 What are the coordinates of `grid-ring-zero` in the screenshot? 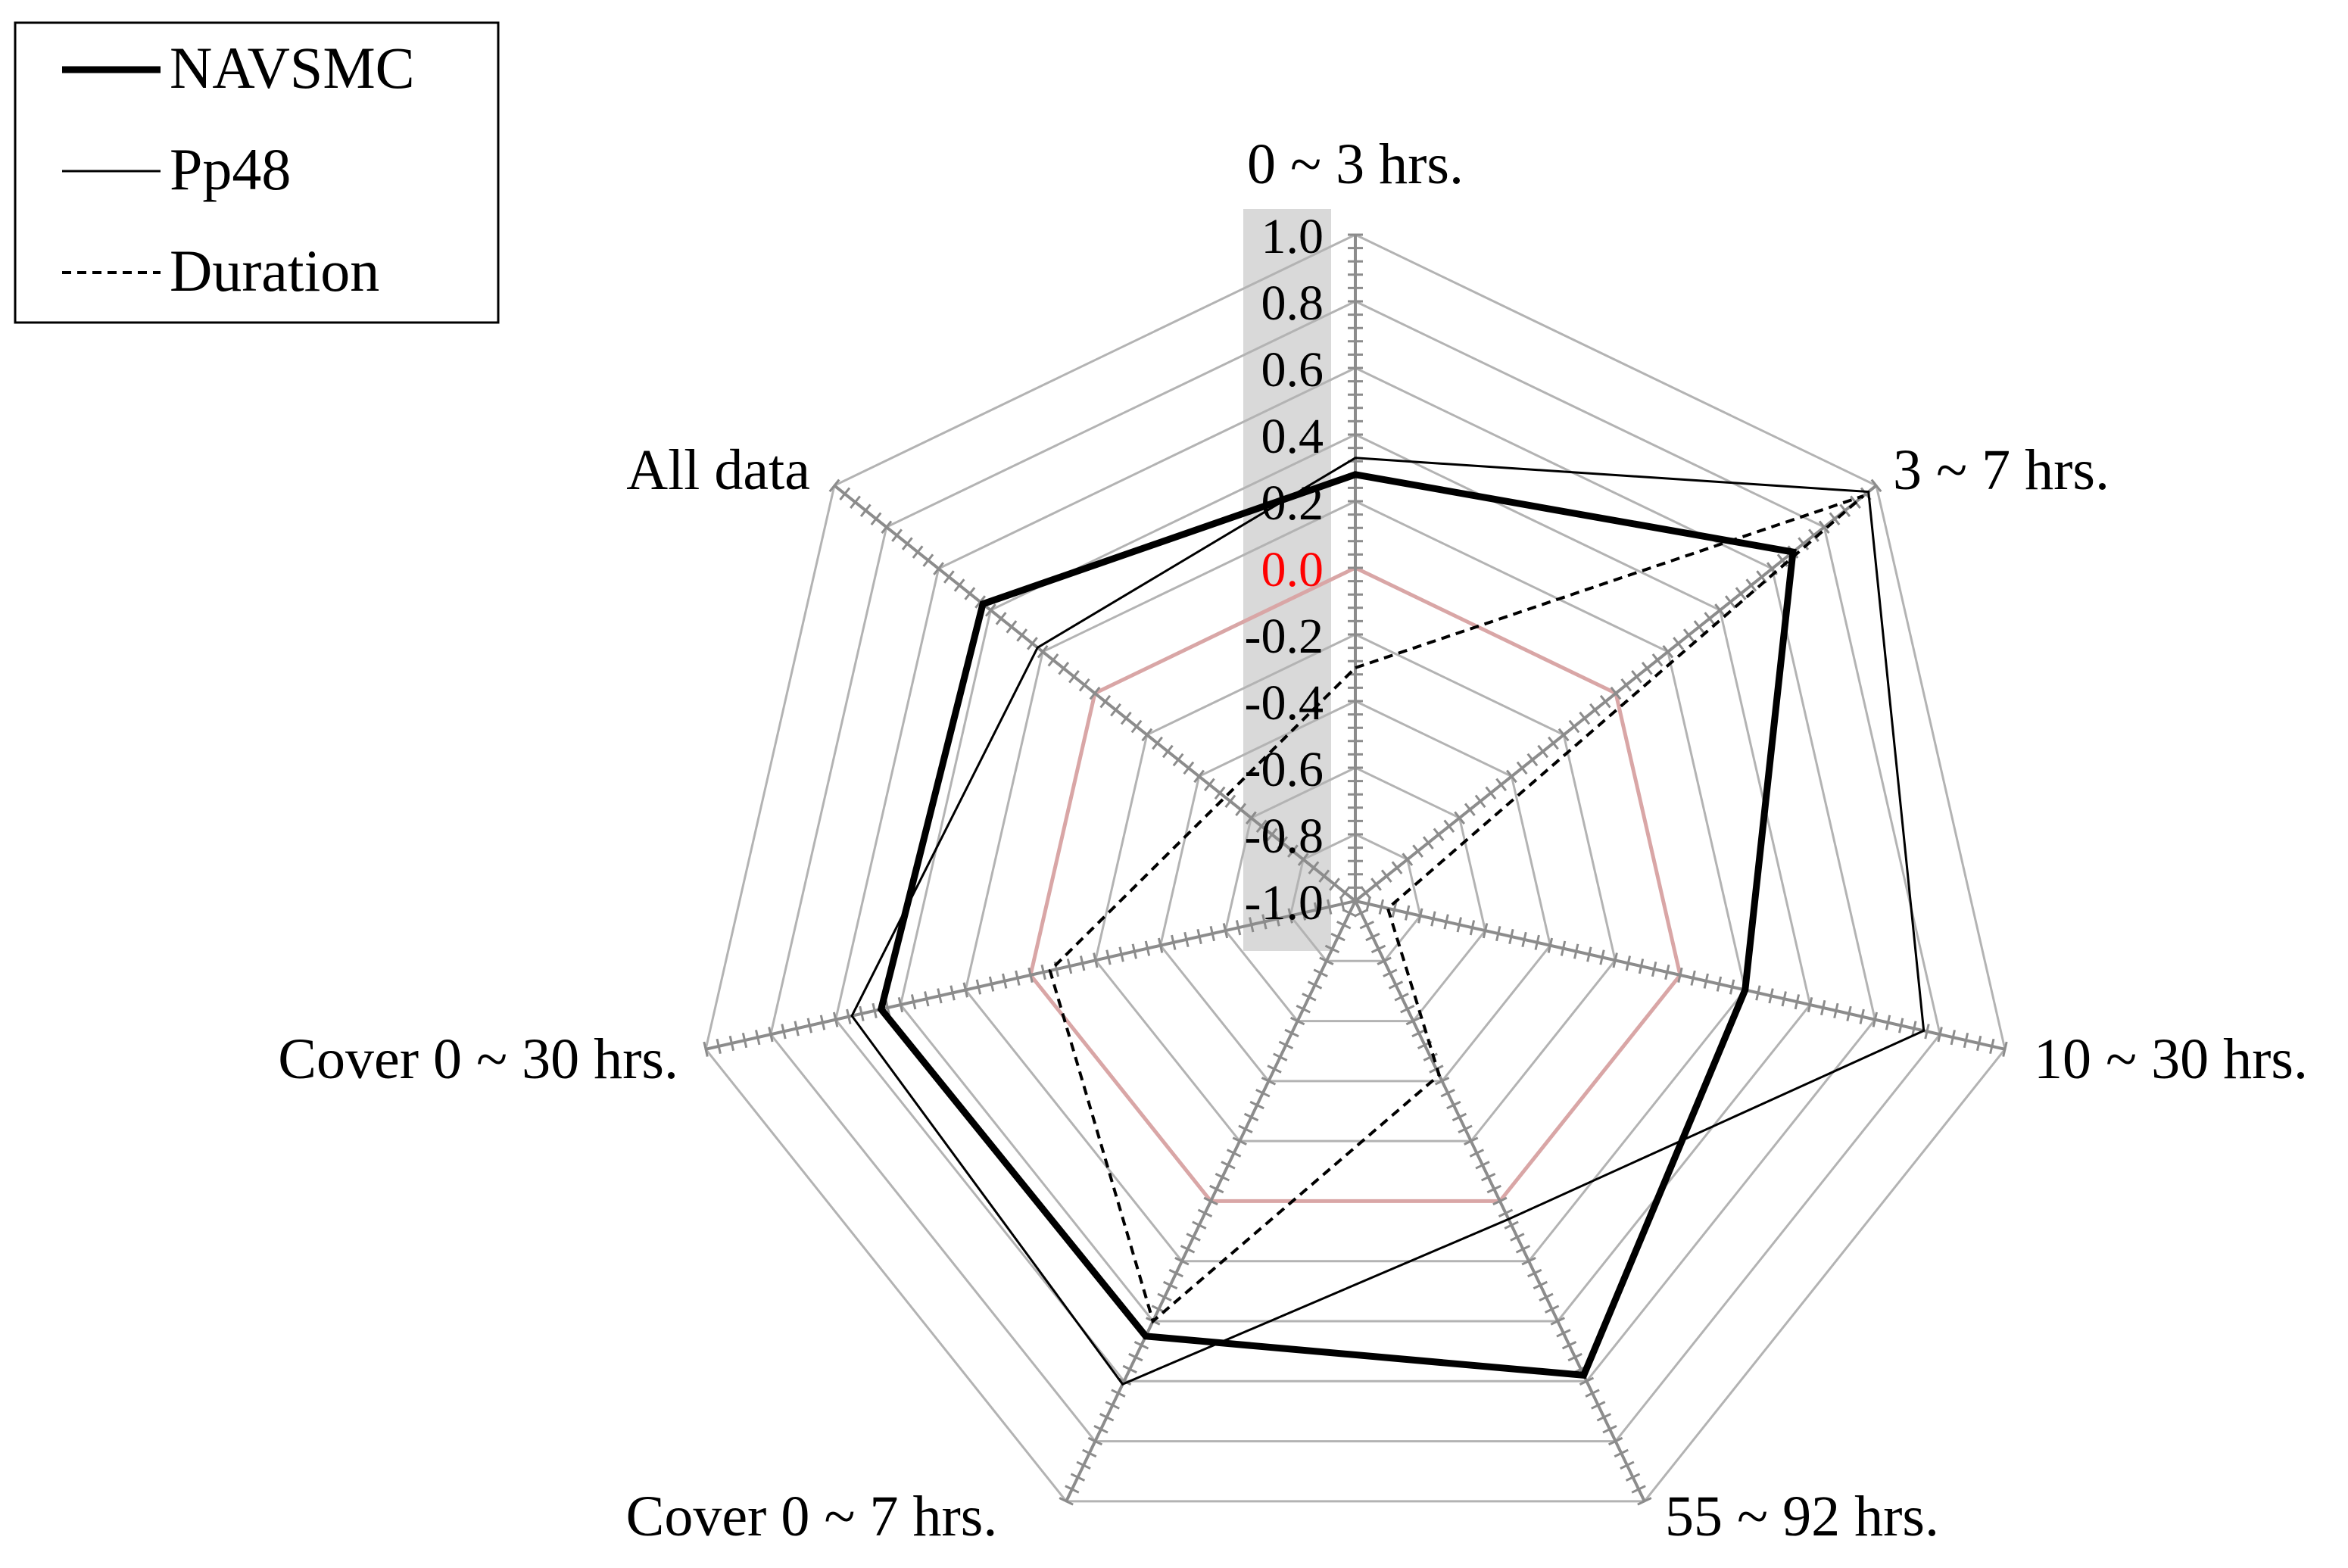 It's located at (1355, 884).